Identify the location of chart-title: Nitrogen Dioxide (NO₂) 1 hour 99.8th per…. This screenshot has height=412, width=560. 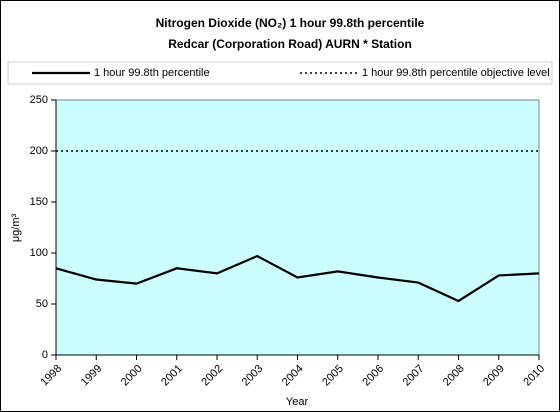
(290, 23).